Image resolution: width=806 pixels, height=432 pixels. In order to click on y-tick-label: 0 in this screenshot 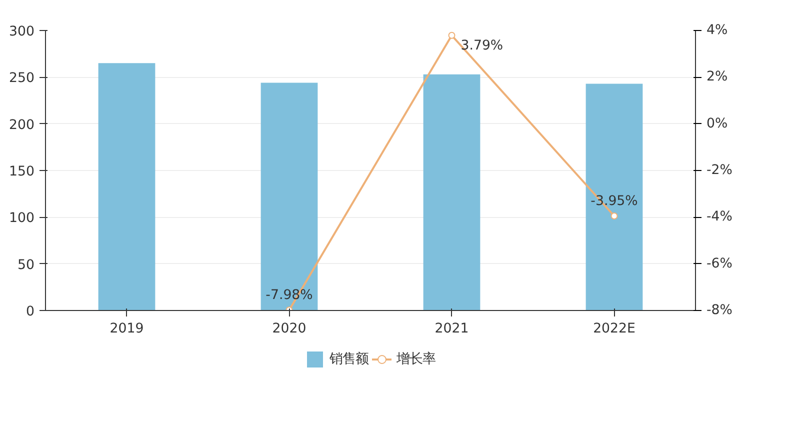, I will do `click(30, 312)`.